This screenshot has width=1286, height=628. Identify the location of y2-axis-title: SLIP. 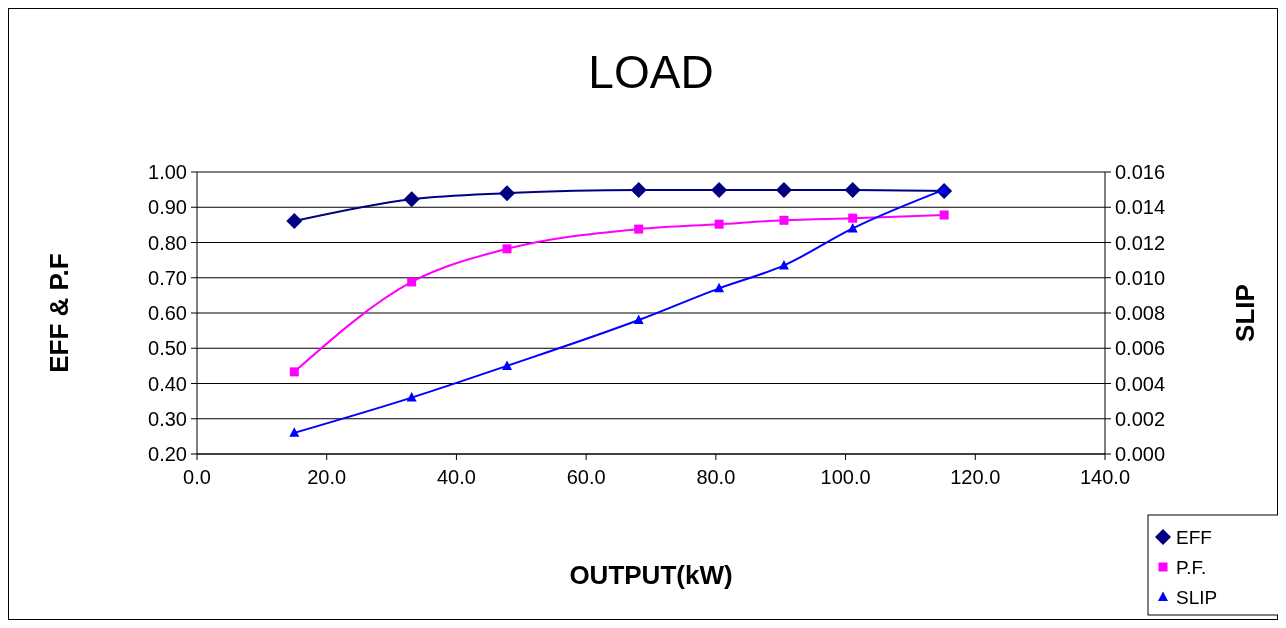
(1245, 313).